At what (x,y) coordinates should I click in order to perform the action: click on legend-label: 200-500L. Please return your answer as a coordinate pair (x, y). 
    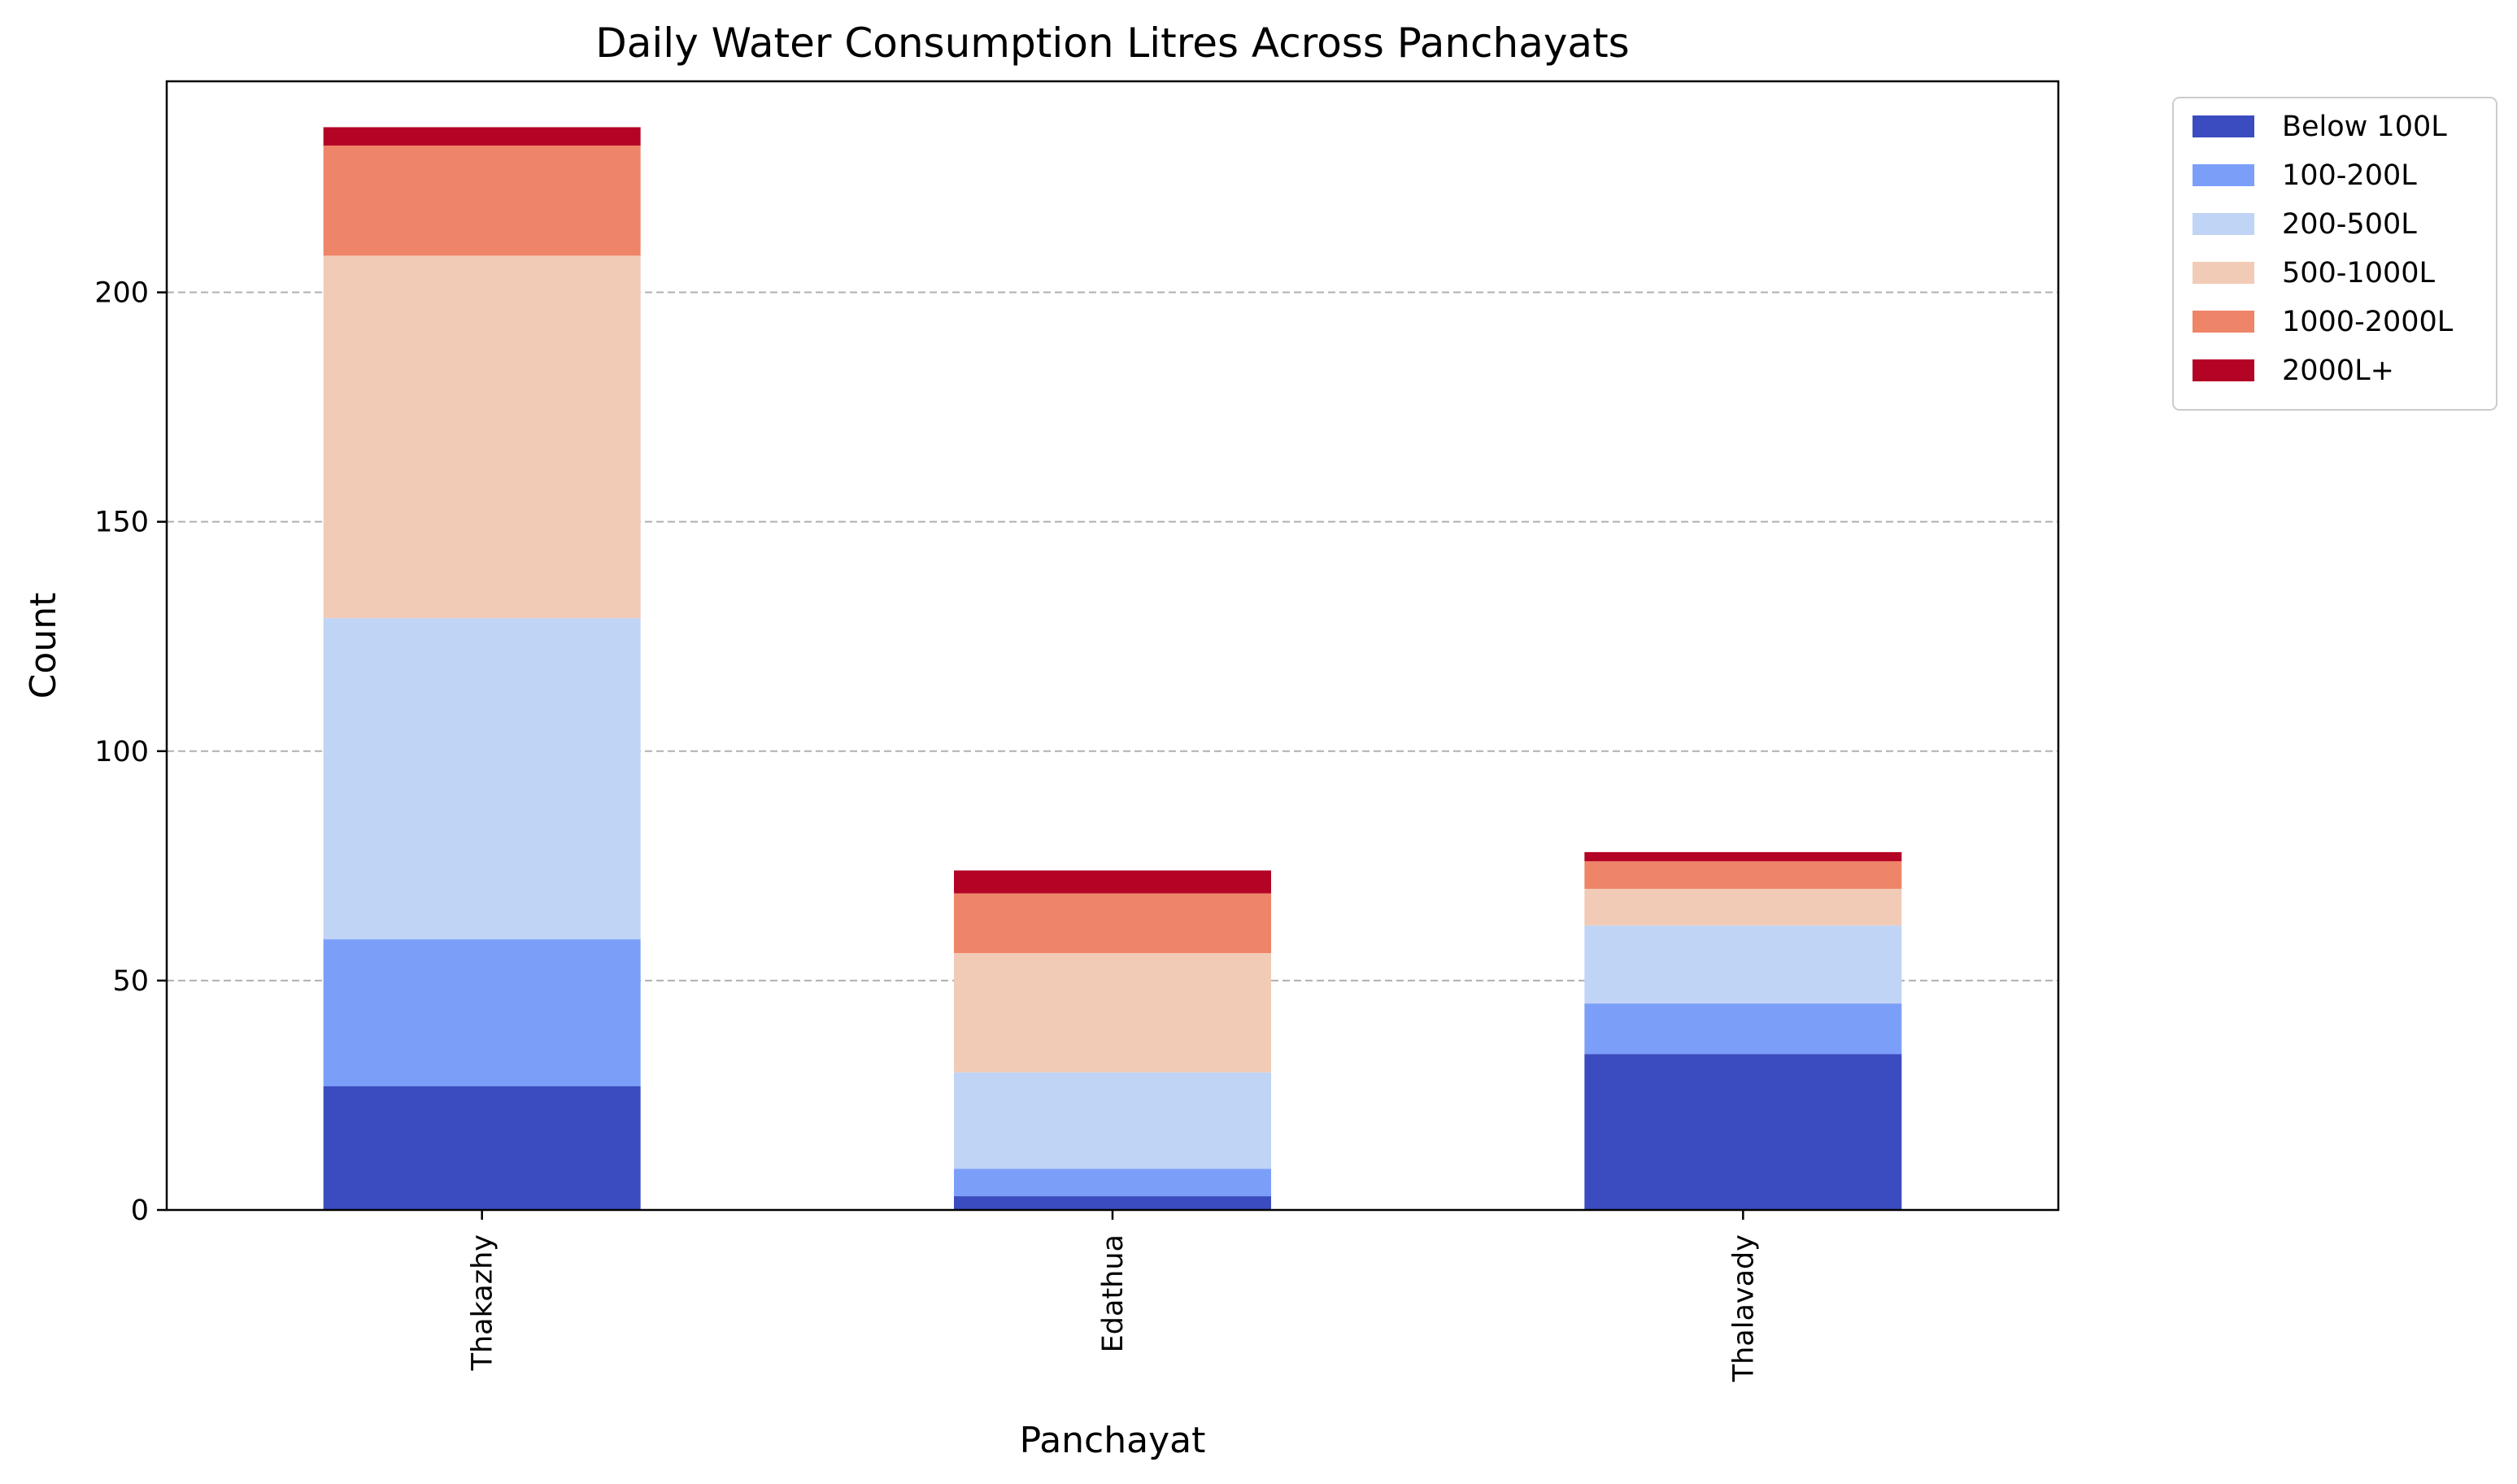
    Looking at the image, I should click on (2349, 224).